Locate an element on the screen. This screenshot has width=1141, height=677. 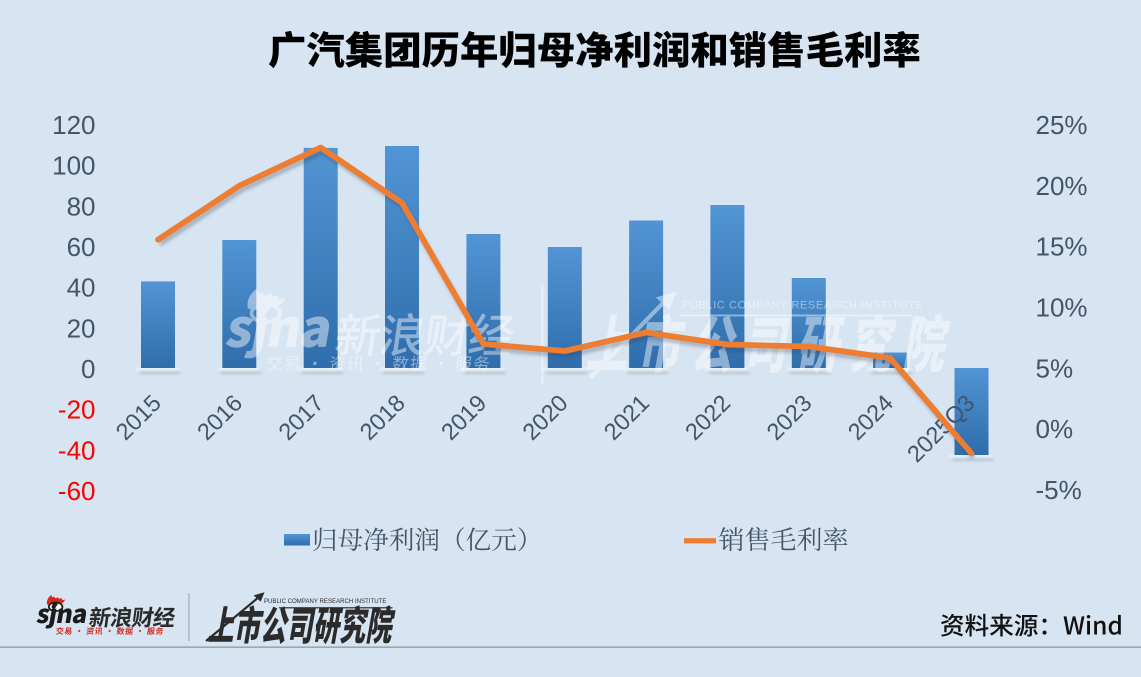
svg-text: 10% is located at coordinates (1062, 308).